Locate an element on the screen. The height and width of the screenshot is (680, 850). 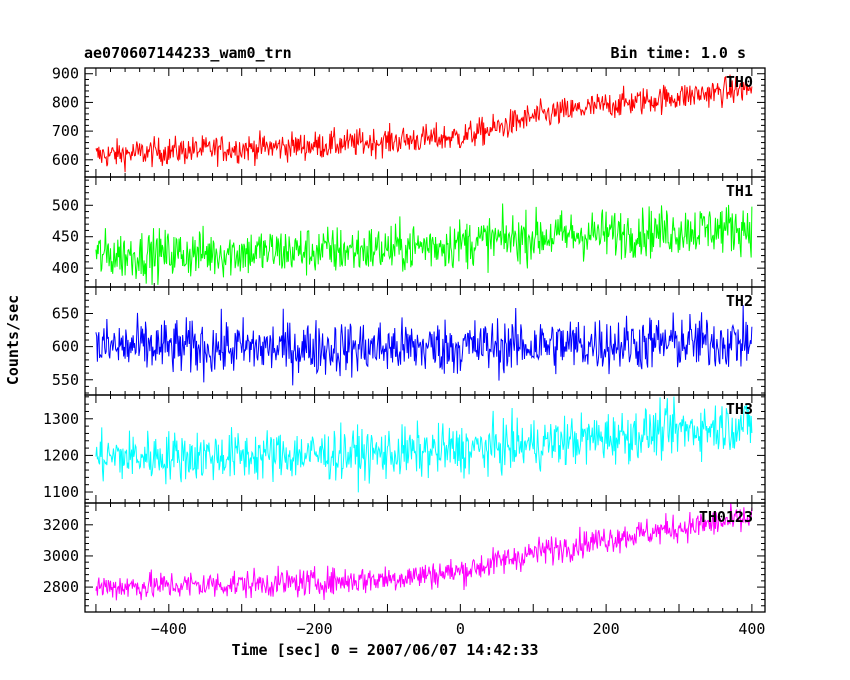
y-tick-label: 400 is located at coordinates (65, 268).